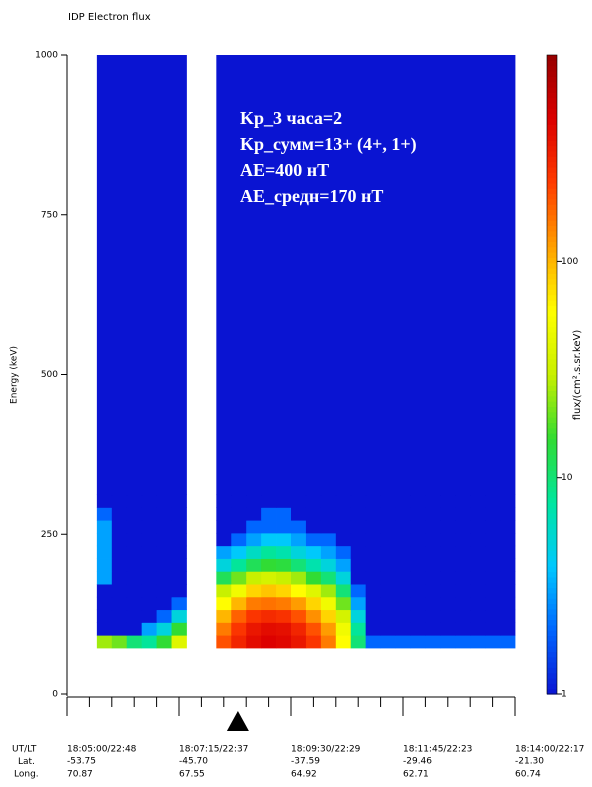 This screenshot has height=787, width=592. I want to click on annotation: Kp_3 часа=2, so click(291, 118).